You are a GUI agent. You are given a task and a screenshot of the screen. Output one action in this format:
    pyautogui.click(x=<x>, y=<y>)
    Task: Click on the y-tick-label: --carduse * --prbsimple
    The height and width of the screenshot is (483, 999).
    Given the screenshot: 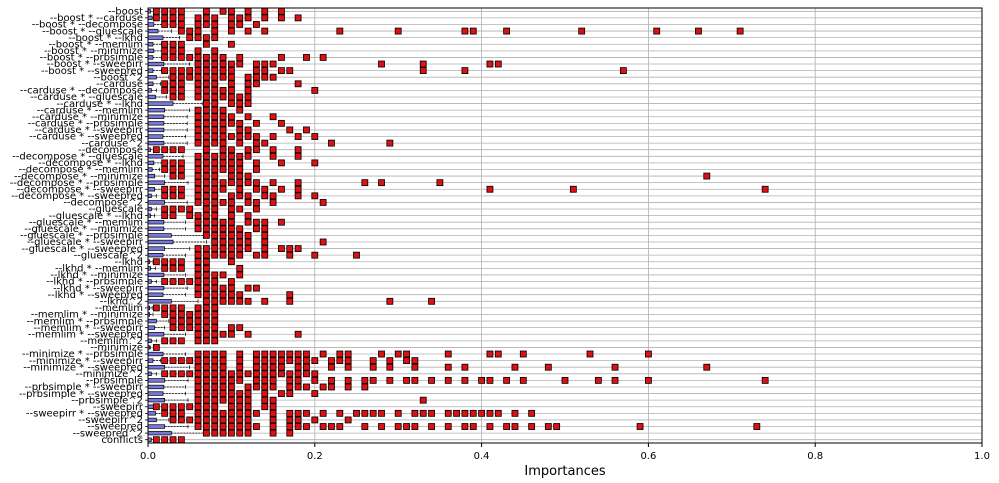 What is the action you would take?
    pyautogui.click(x=85, y=124)
    